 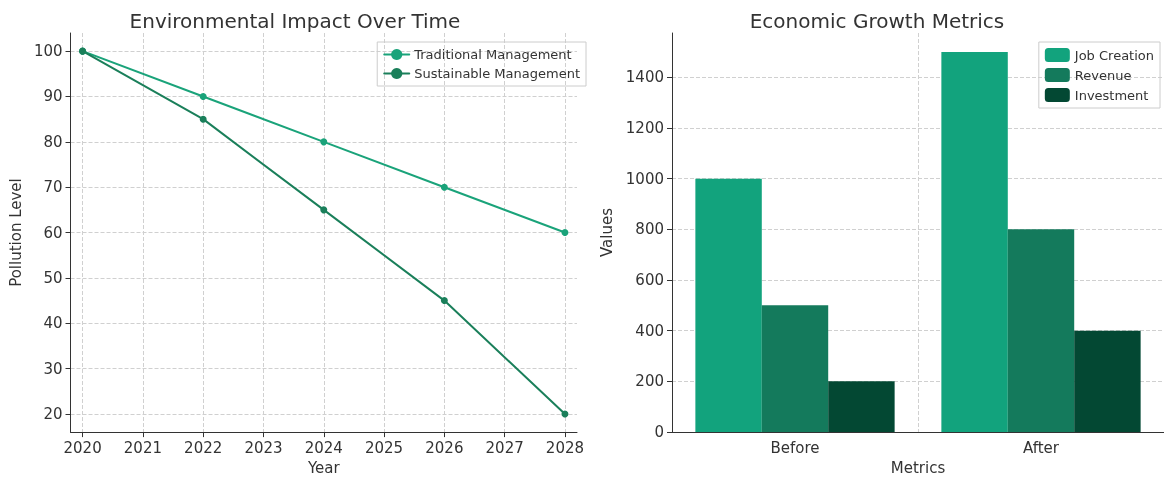 I want to click on x-tick-label: 2025, so click(x=384, y=447).